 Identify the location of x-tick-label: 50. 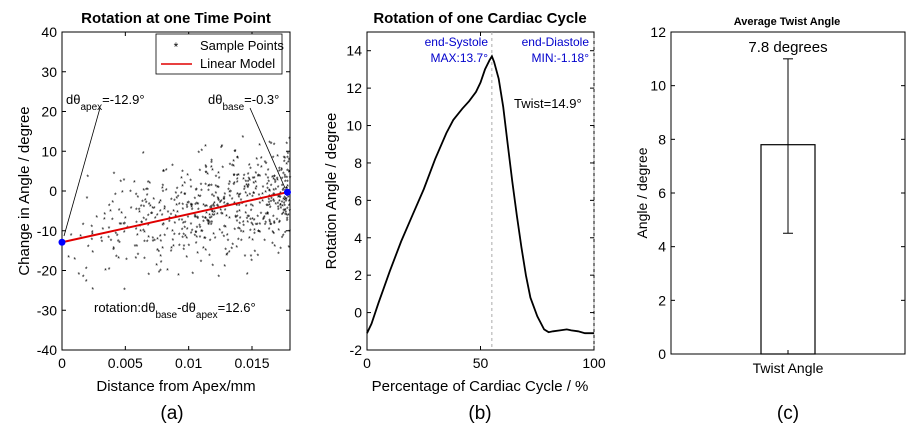
(481, 363).